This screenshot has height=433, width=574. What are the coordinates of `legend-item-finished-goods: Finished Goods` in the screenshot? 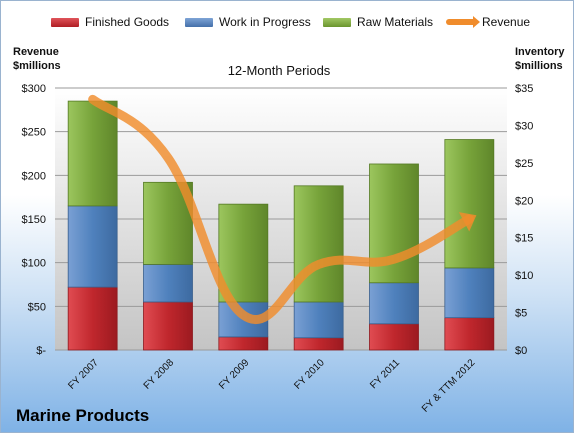 It's located at (110, 22).